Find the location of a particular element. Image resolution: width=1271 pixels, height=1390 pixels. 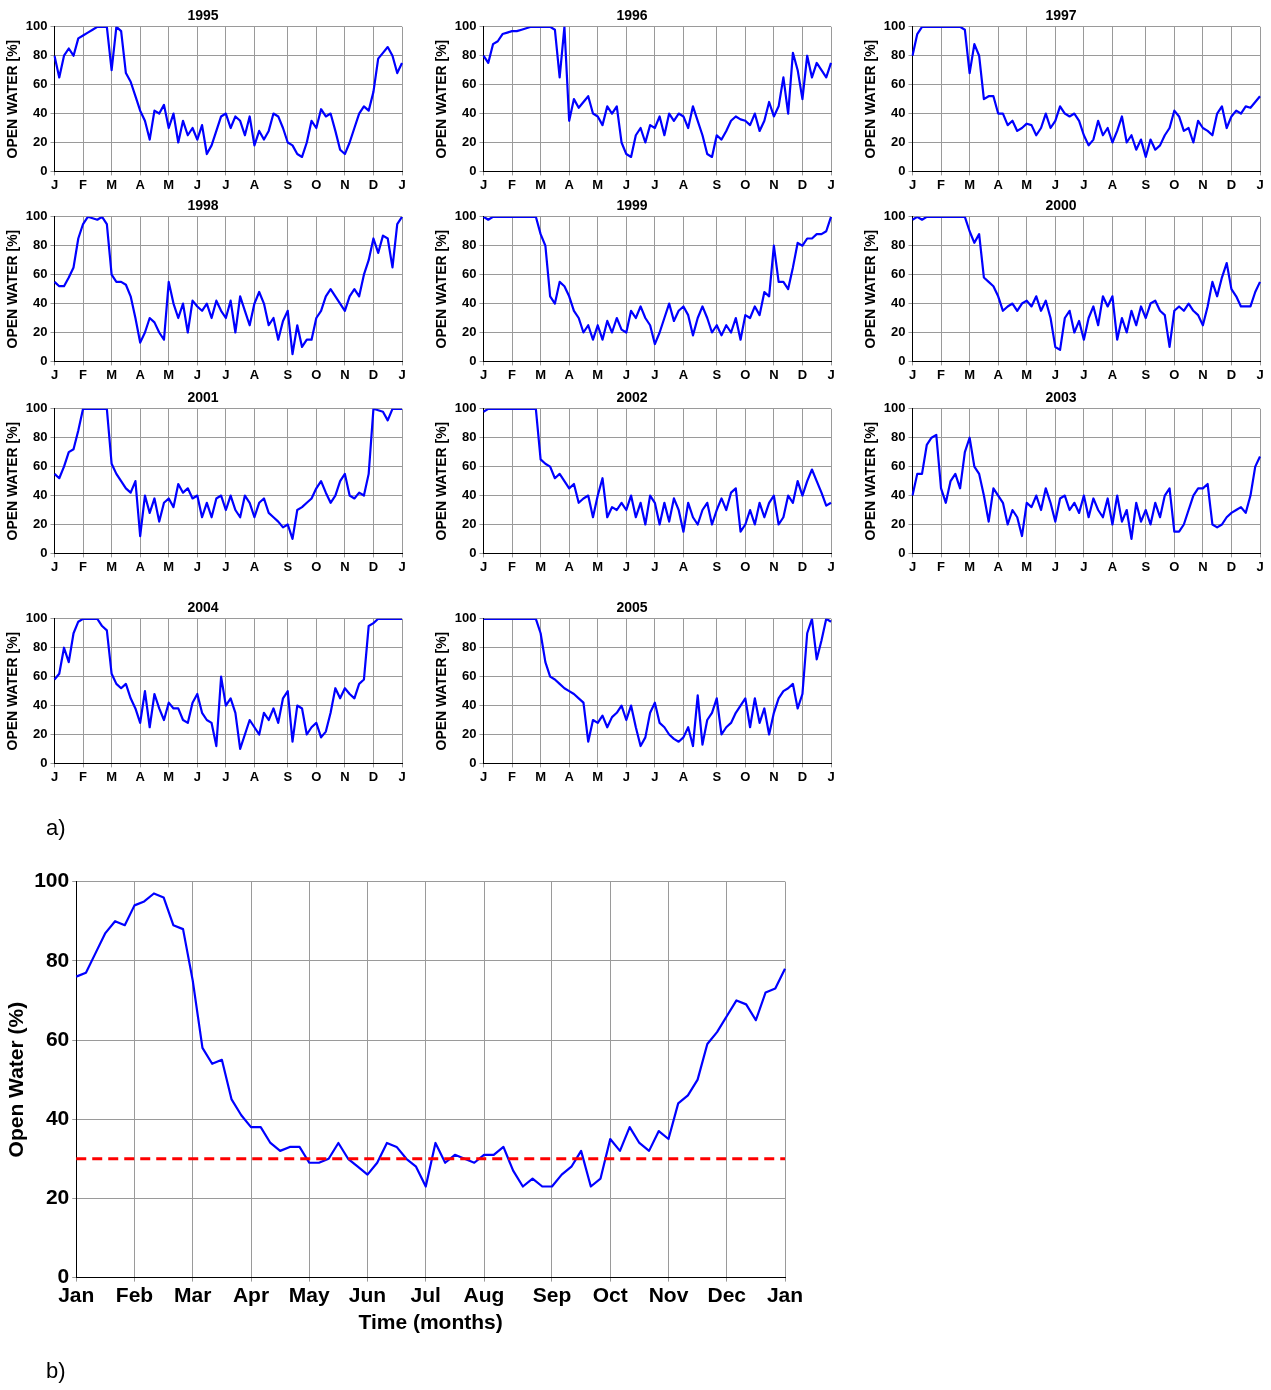

chart-title: 2001 is located at coordinates (203, 397).